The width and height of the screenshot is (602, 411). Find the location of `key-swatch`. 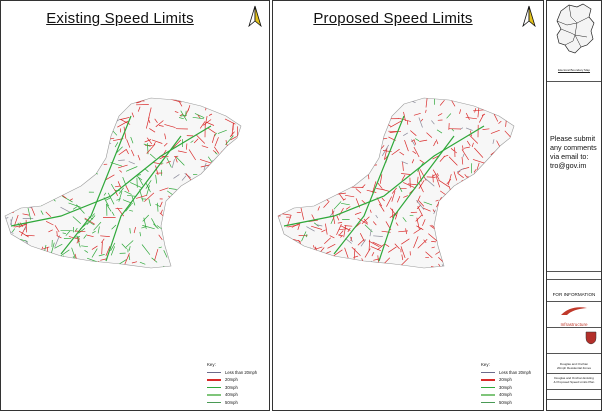

key-swatch is located at coordinates (488, 373).